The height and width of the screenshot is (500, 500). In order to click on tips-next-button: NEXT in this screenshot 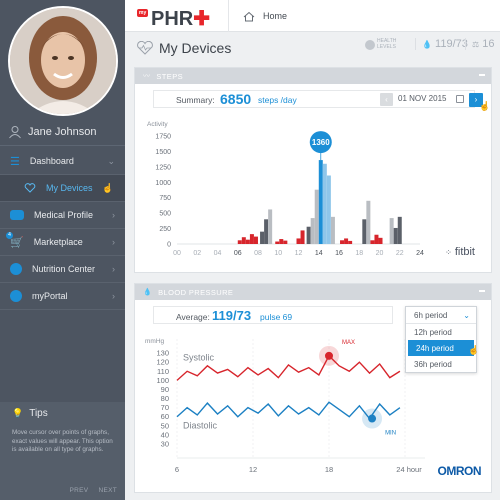, I will do `click(107, 490)`.